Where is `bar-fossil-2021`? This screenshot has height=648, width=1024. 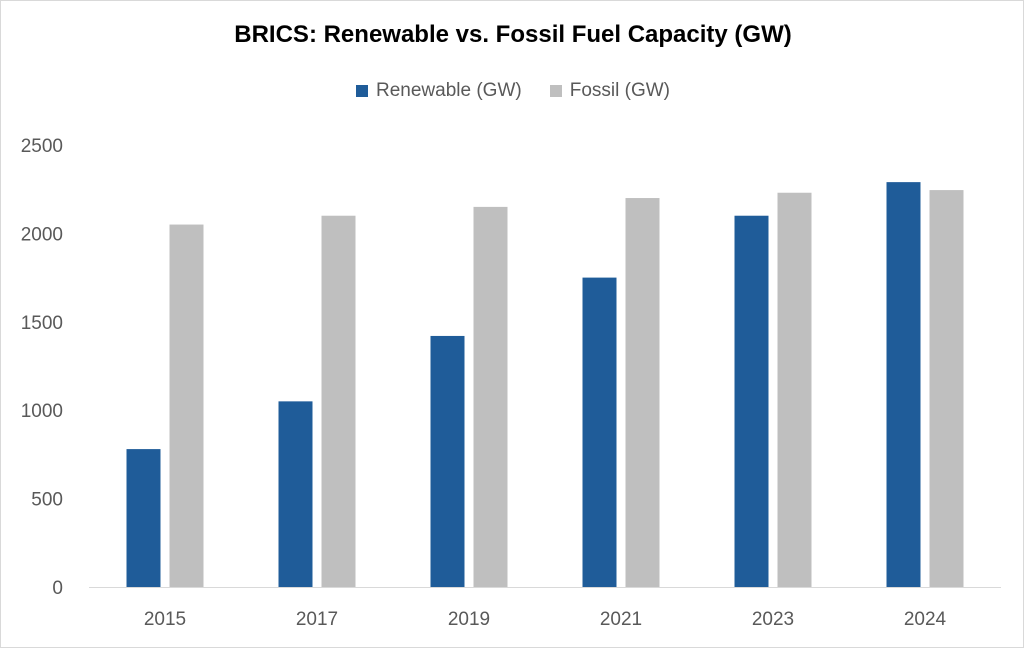
bar-fossil-2021 is located at coordinates (642, 393).